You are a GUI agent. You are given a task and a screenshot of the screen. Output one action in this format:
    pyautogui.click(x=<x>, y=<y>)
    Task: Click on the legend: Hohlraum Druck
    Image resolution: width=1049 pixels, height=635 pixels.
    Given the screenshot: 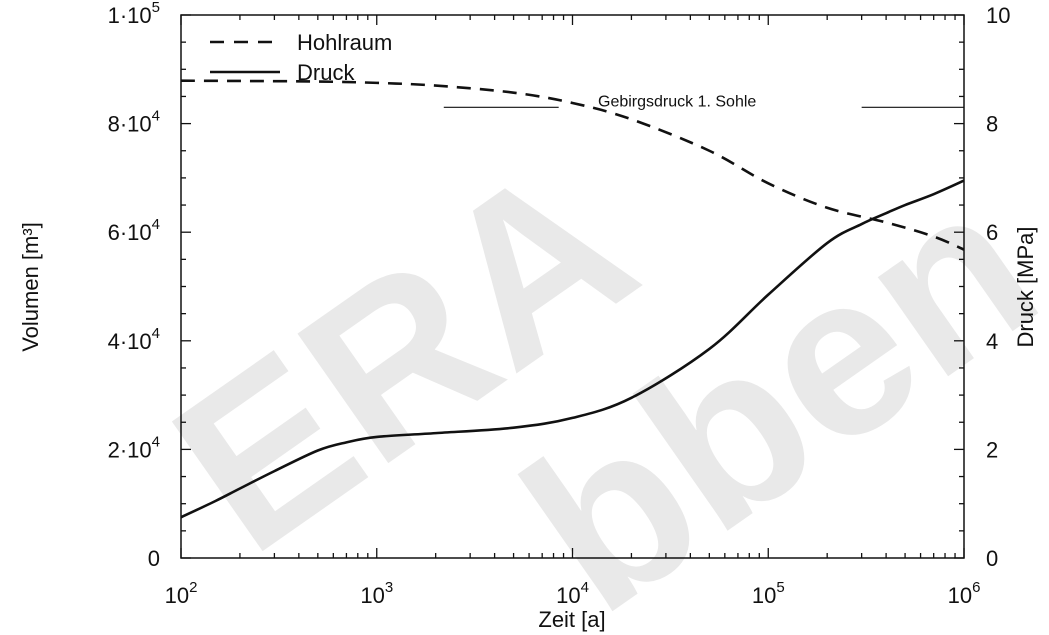 What is the action you would take?
    pyautogui.click(x=301, y=57)
    